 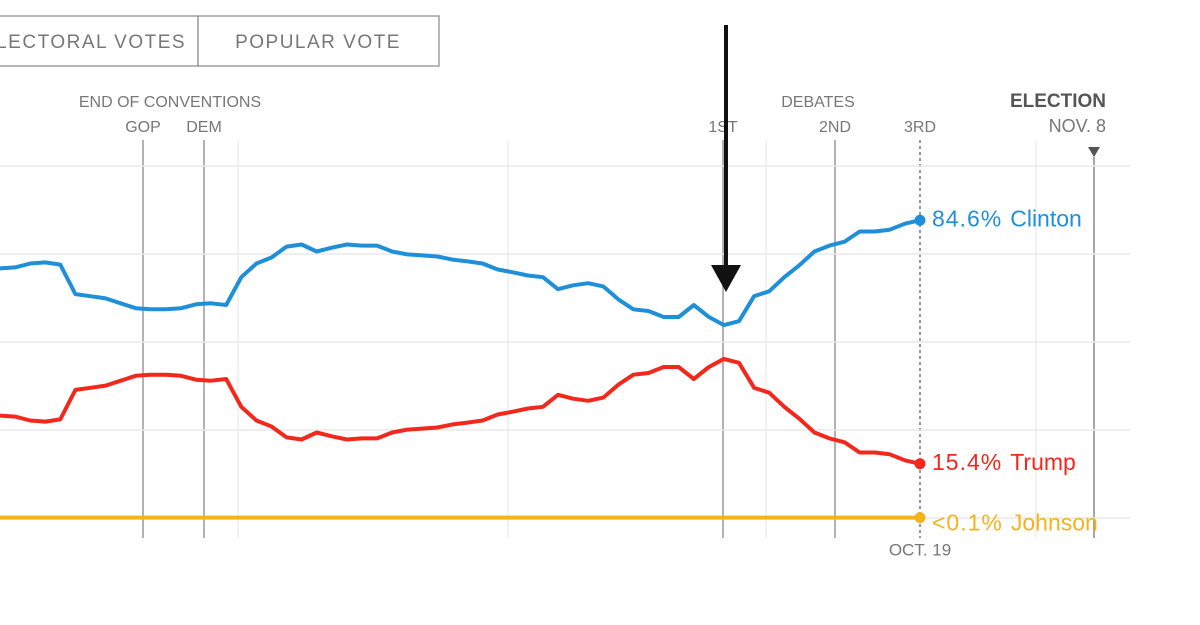 I want to click on election-marker, so click(x=1094, y=152).